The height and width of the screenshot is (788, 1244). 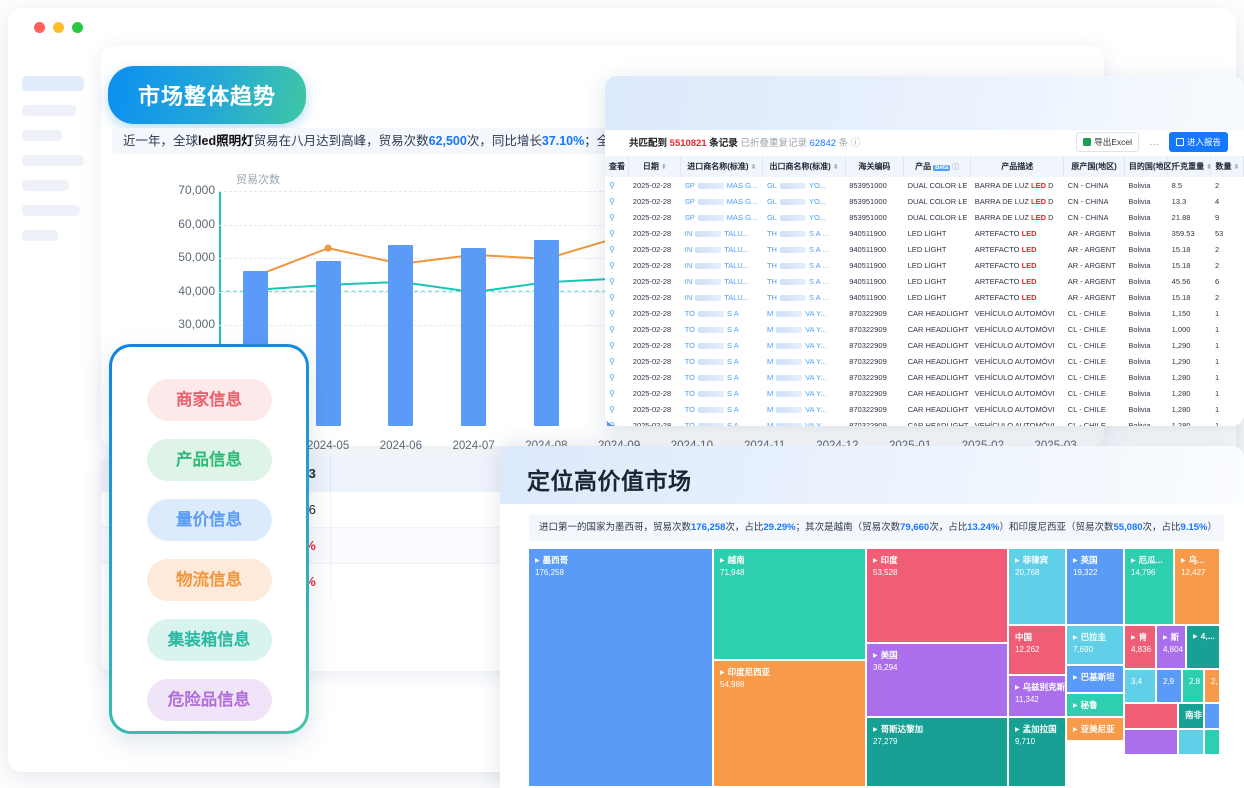 I want to click on records-column-header: 日期 ⬍, so click(x=655, y=166).